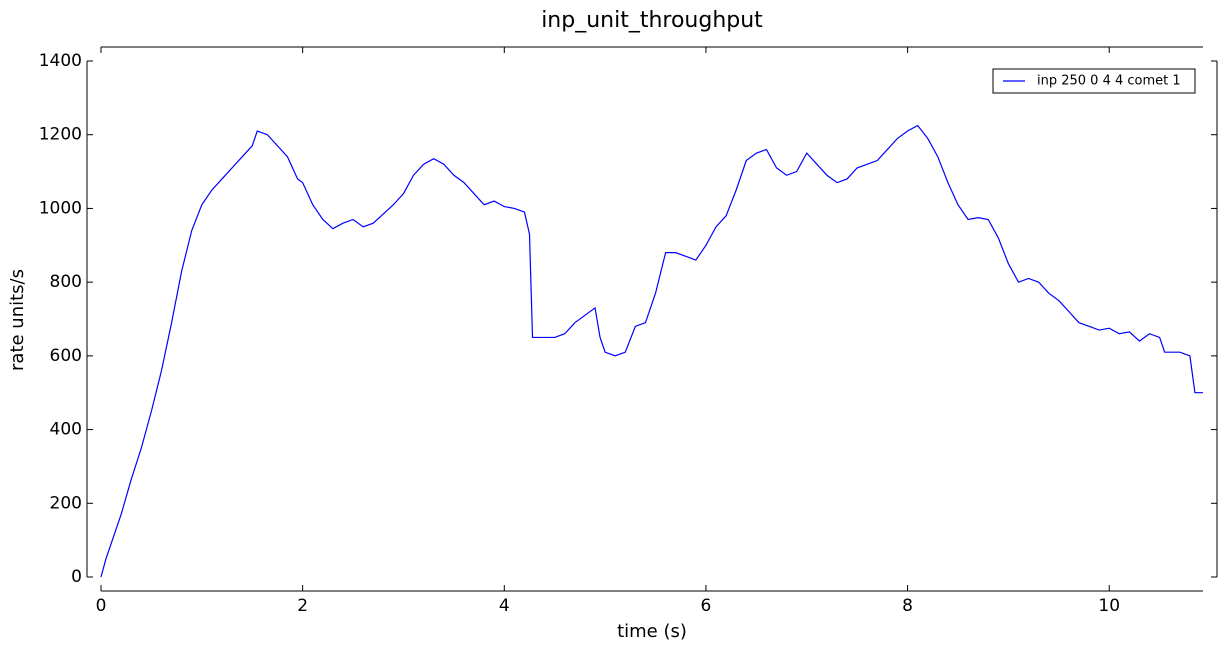  What do you see at coordinates (302, 606) in the screenshot?
I see `x-tick-label: 2` at bounding box center [302, 606].